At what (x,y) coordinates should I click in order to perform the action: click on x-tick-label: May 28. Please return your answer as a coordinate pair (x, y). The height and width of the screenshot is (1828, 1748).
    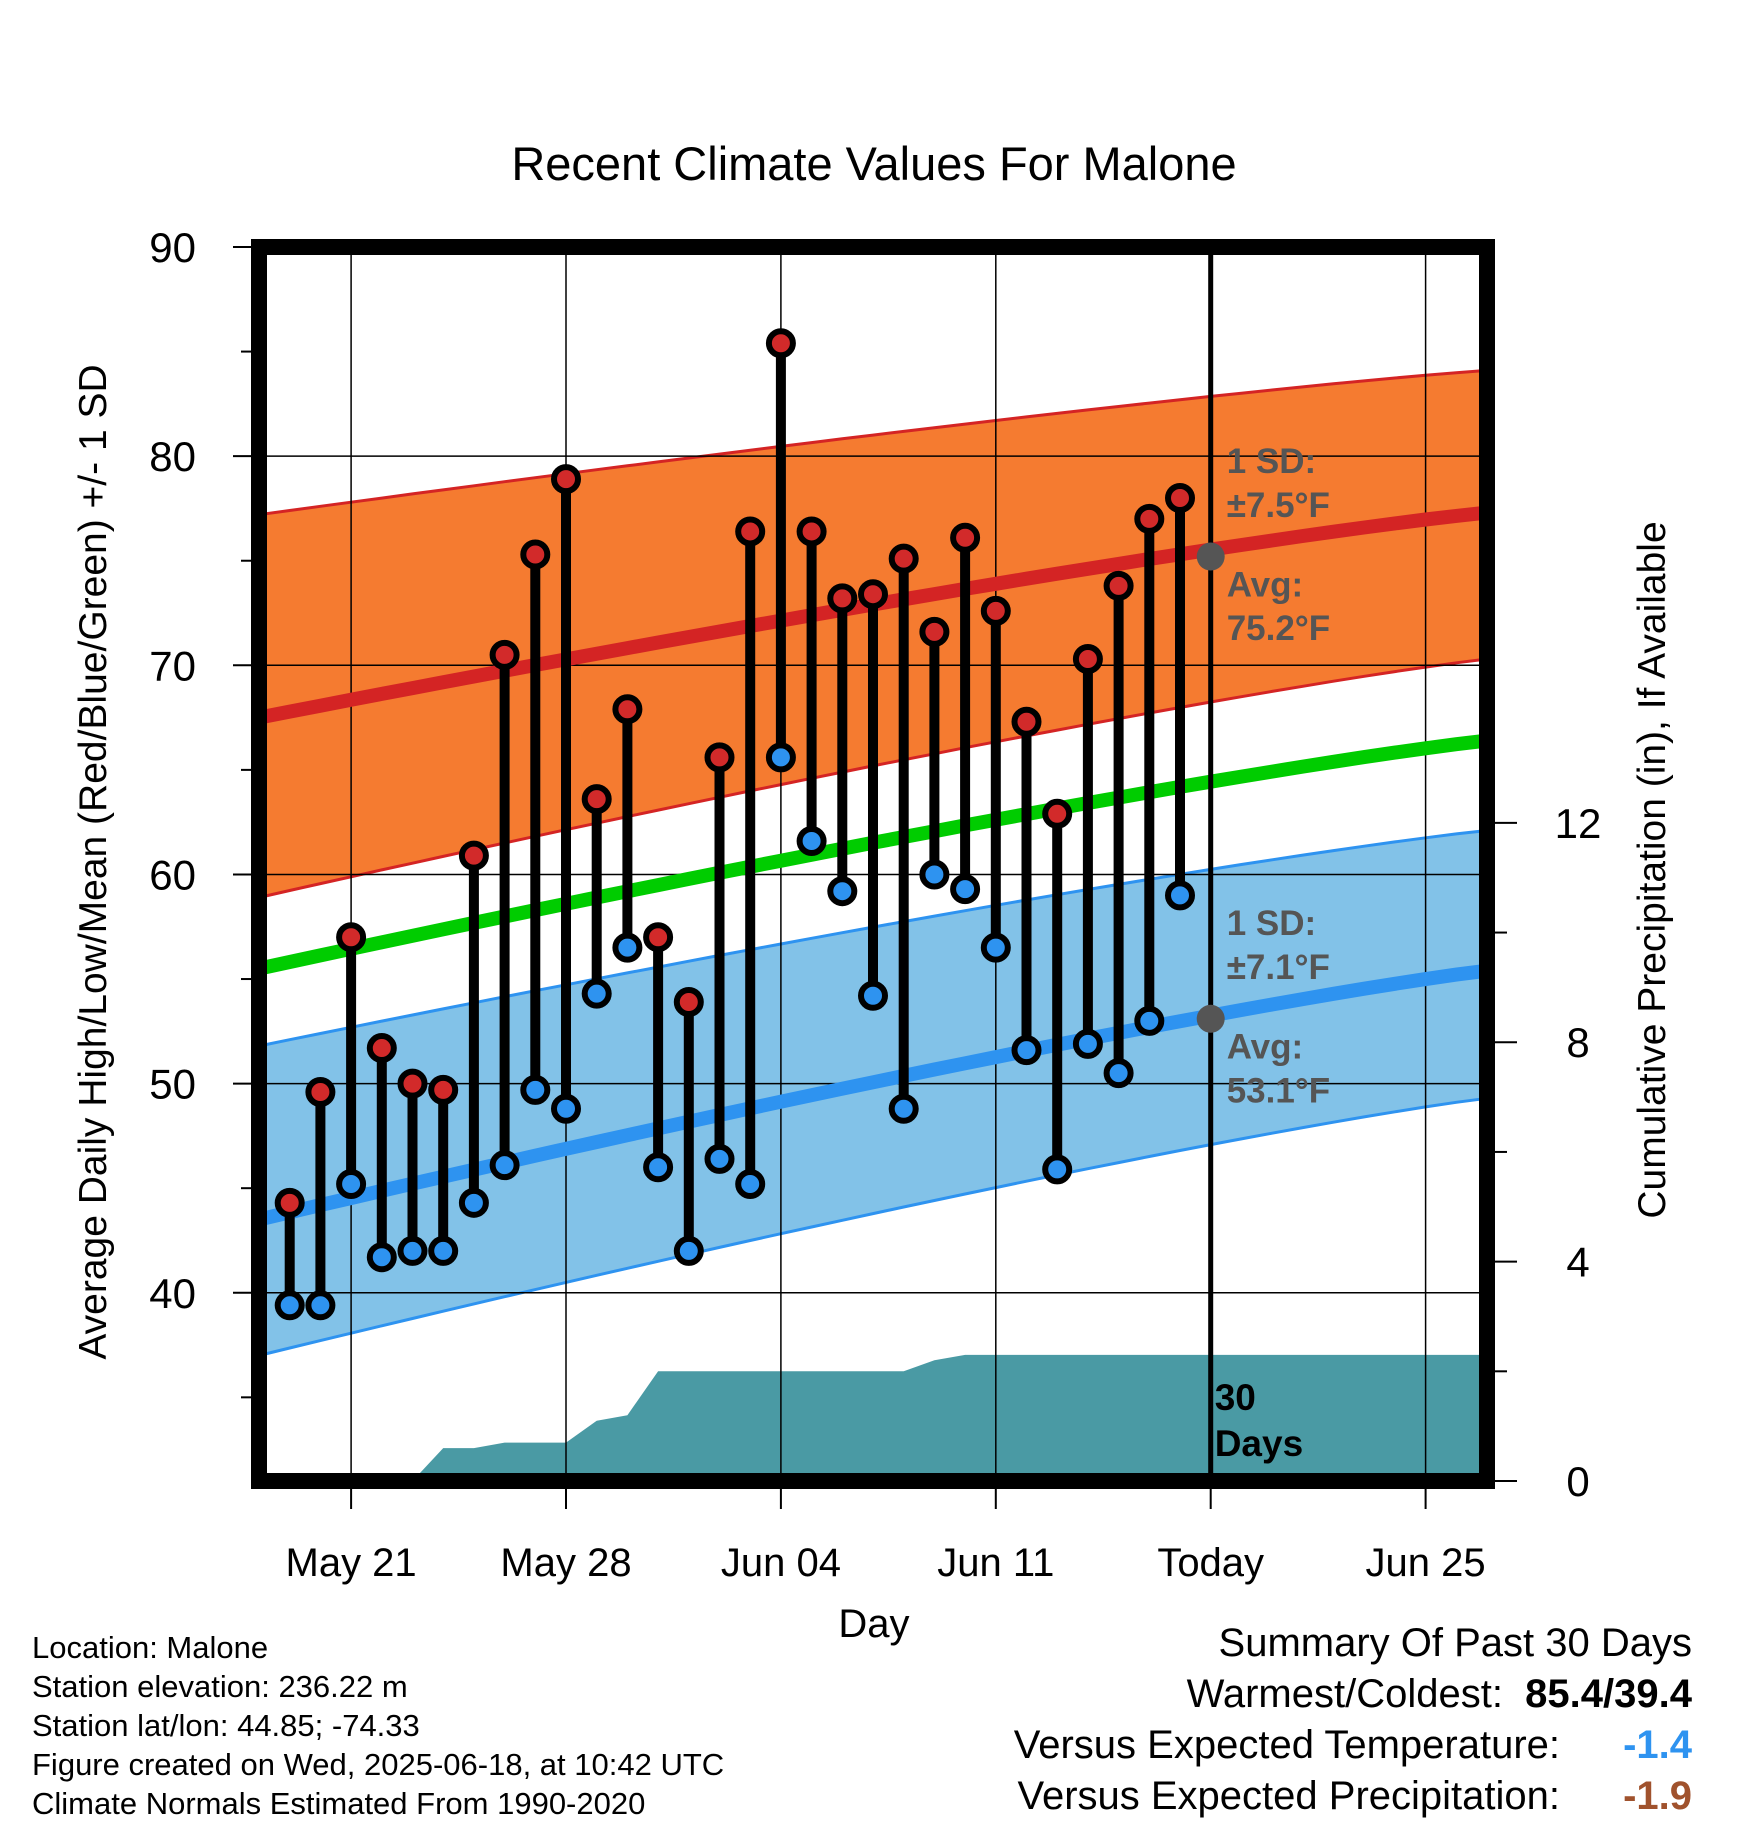
    Looking at the image, I should click on (565, 1563).